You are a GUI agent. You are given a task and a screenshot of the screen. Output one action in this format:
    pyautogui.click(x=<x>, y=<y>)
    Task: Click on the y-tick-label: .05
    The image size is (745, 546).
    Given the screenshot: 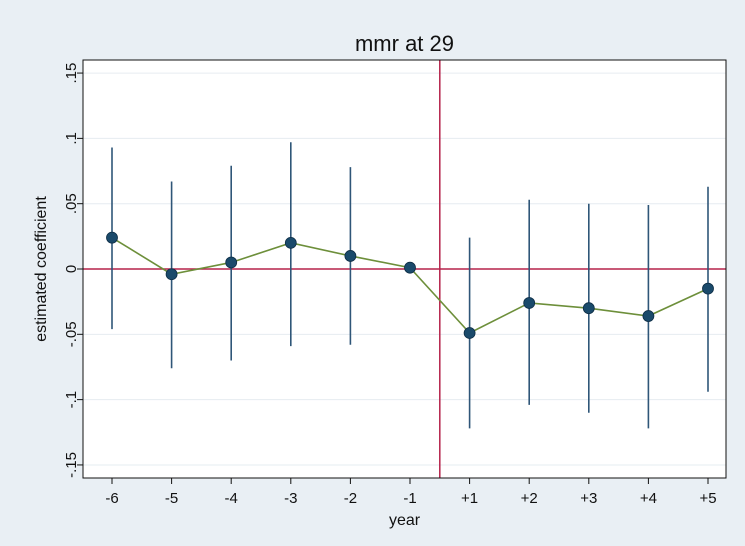 What is the action you would take?
    pyautogui.click(x=71, y=203)
    